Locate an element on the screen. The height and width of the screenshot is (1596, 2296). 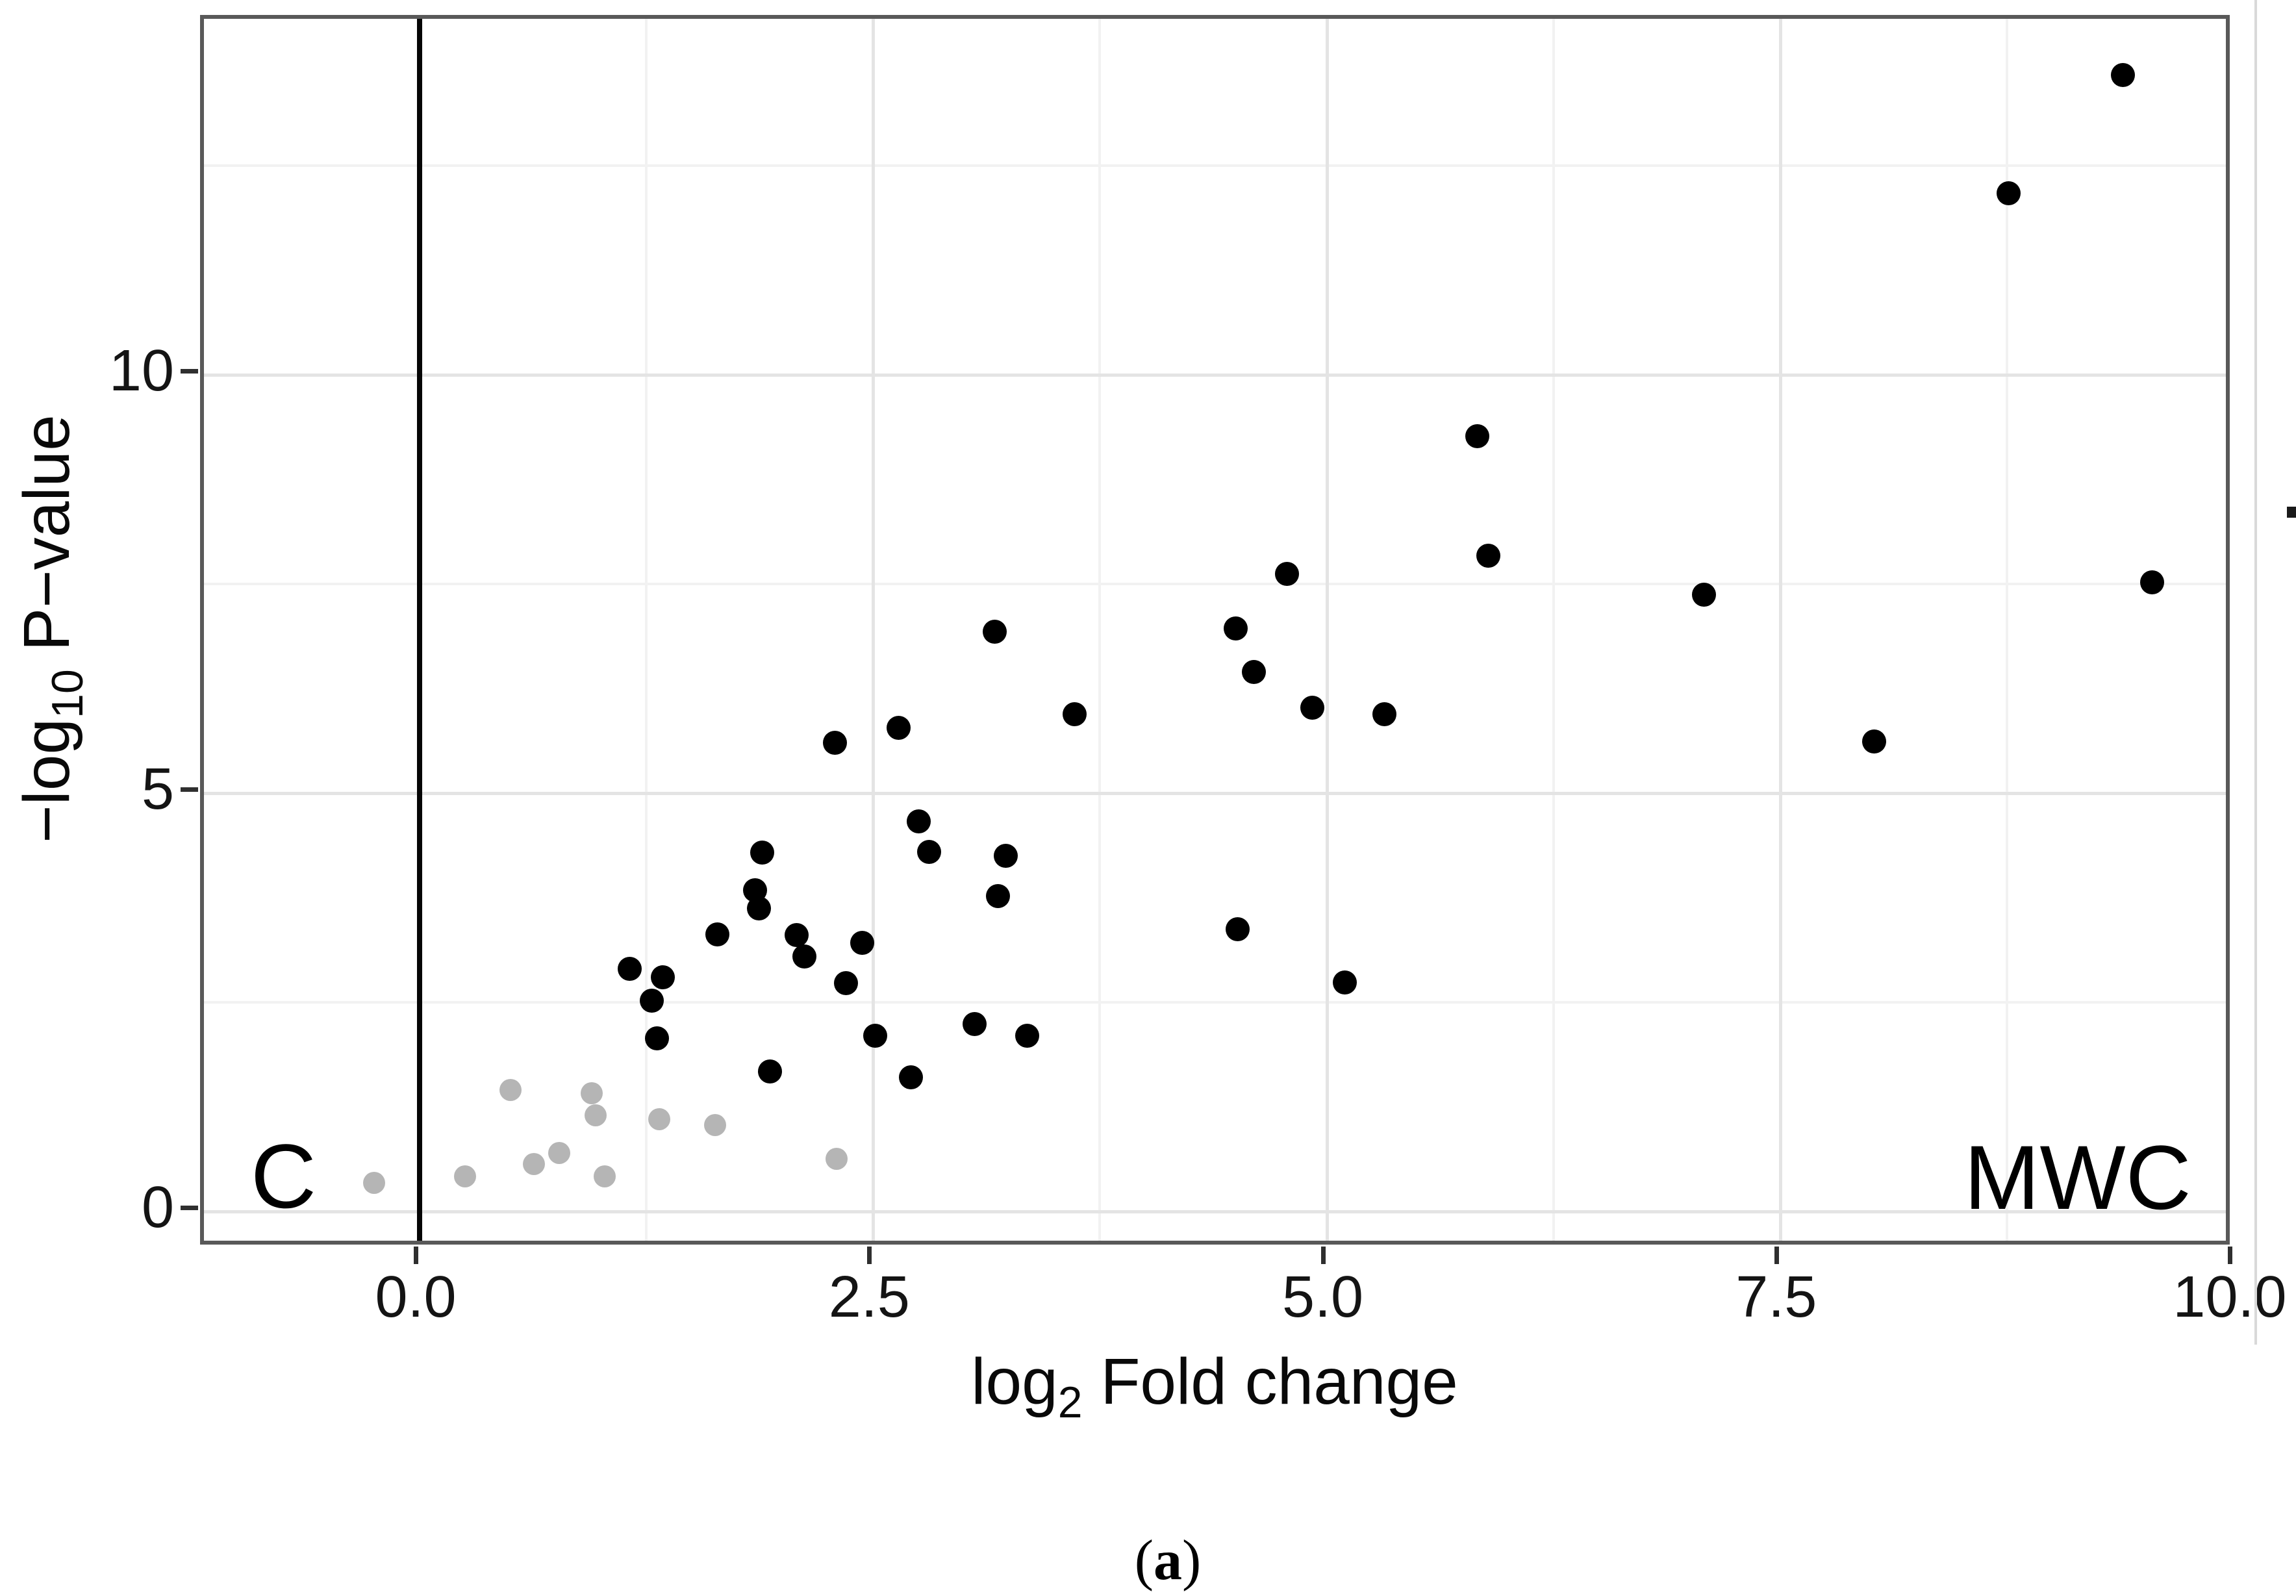
adjacent-panel-fragment is located at coordinates (2291, 513).